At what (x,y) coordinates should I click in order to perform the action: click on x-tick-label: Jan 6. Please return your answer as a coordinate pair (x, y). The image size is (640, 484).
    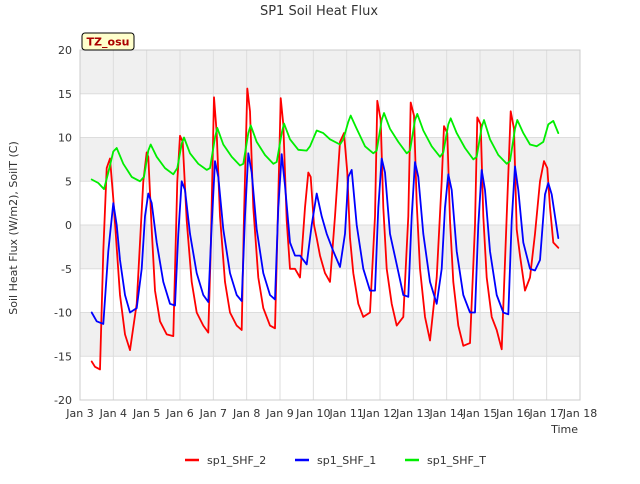
    Looking at the image, I should click on (179, 413).